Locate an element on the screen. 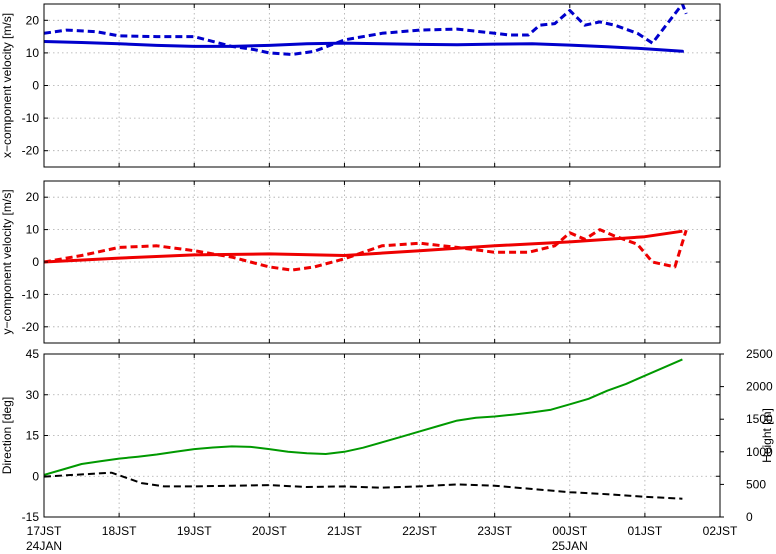  panel3-series-dashed-line is located at coordinates (363, 485).